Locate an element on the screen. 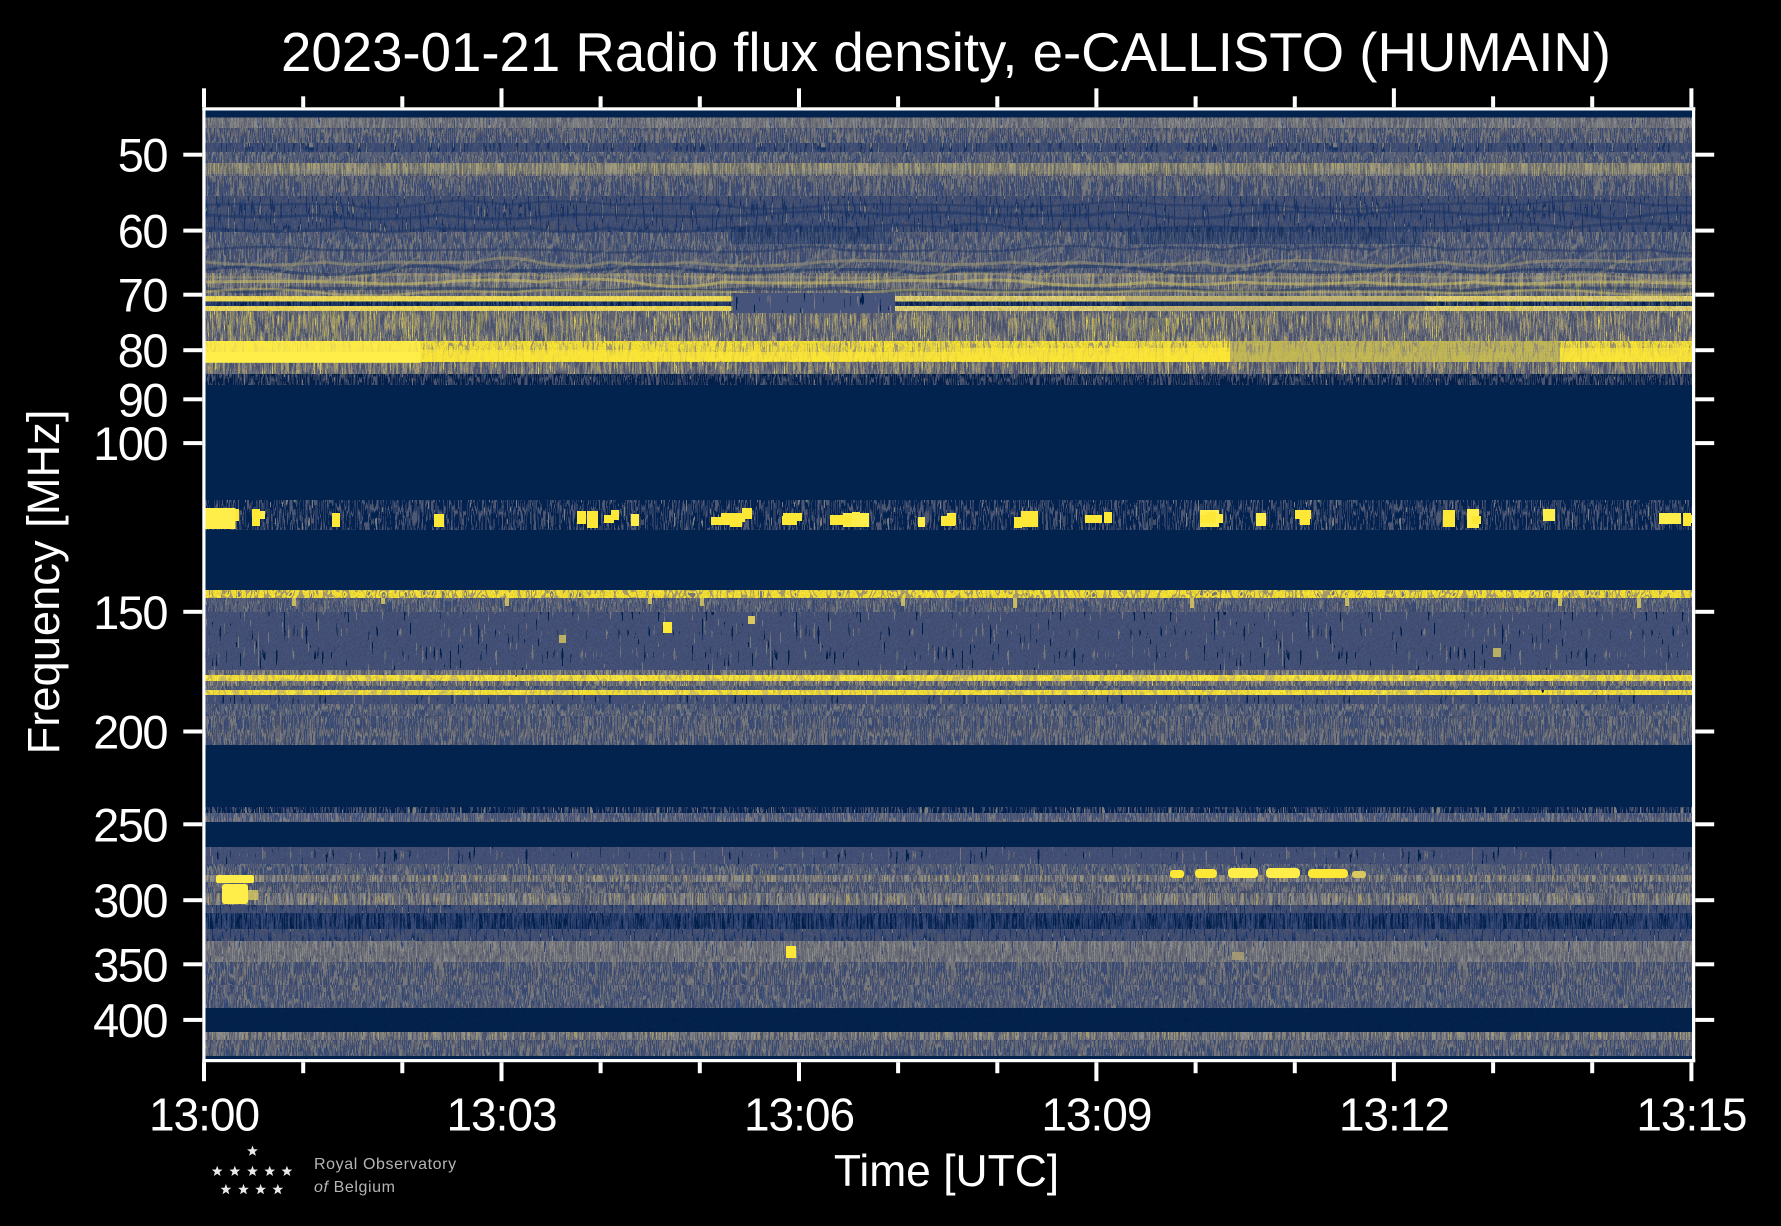  svg-text: Royal Observatory is located at coordinates (385, 1164).